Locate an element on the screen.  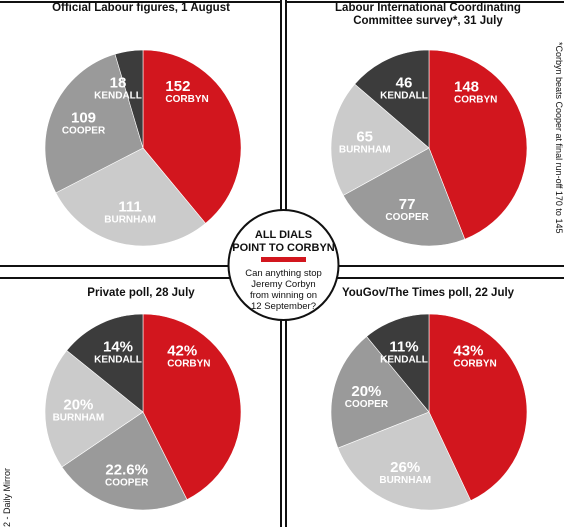
slice-value-corbyn: 152 is located at coordinates (177, 86).